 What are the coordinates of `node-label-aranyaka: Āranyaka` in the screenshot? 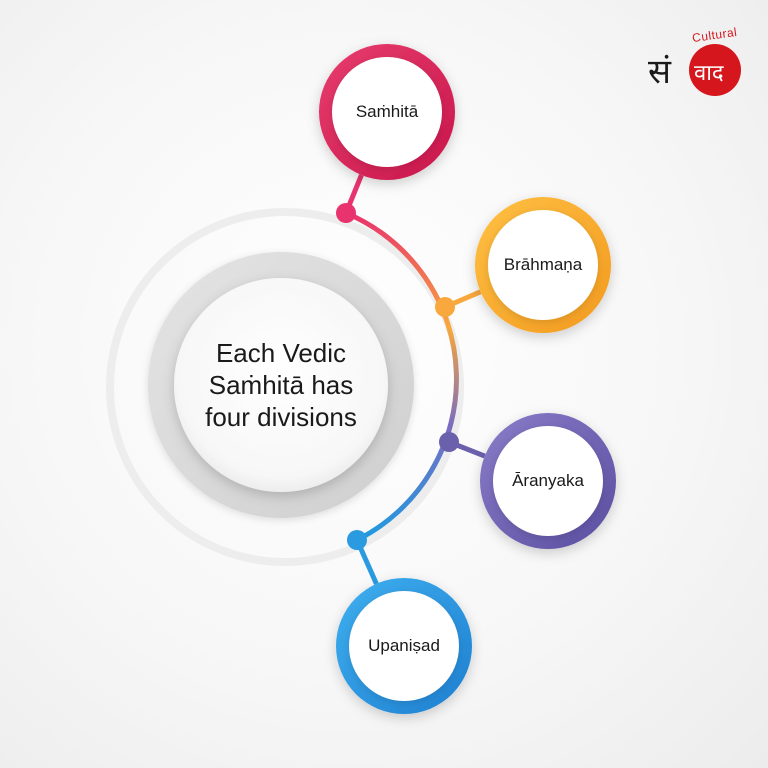 It's located at (548, 480).